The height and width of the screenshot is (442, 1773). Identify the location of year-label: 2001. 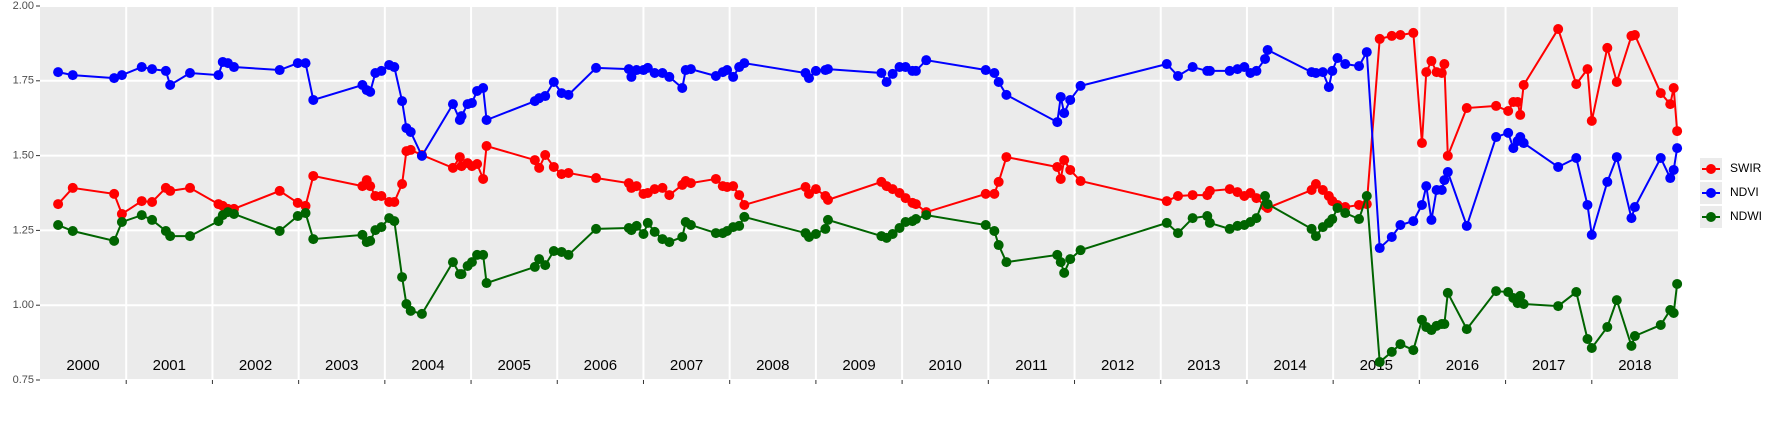
(169, 365).